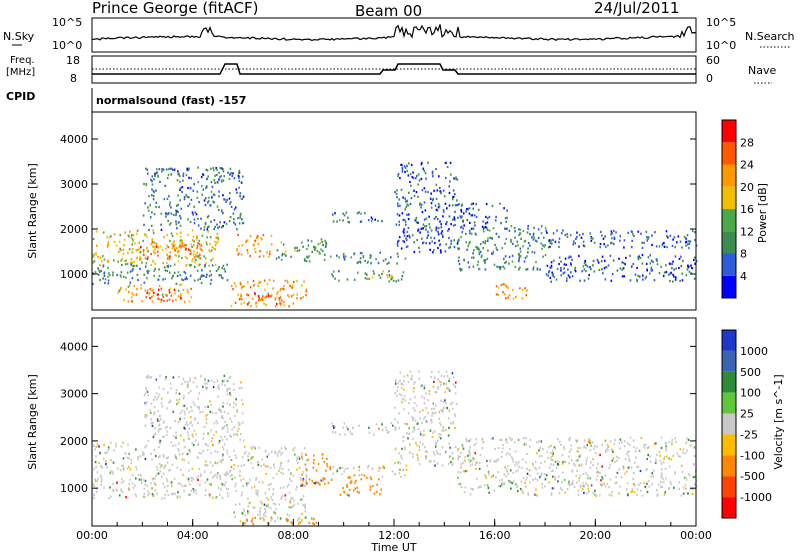 The height and width of the screenshot is (558, 800). What do you see at coordinates (750, 372) in the screenshot?
I see `velocity-colorbar-label: 500` at bounding box center [750, 372].